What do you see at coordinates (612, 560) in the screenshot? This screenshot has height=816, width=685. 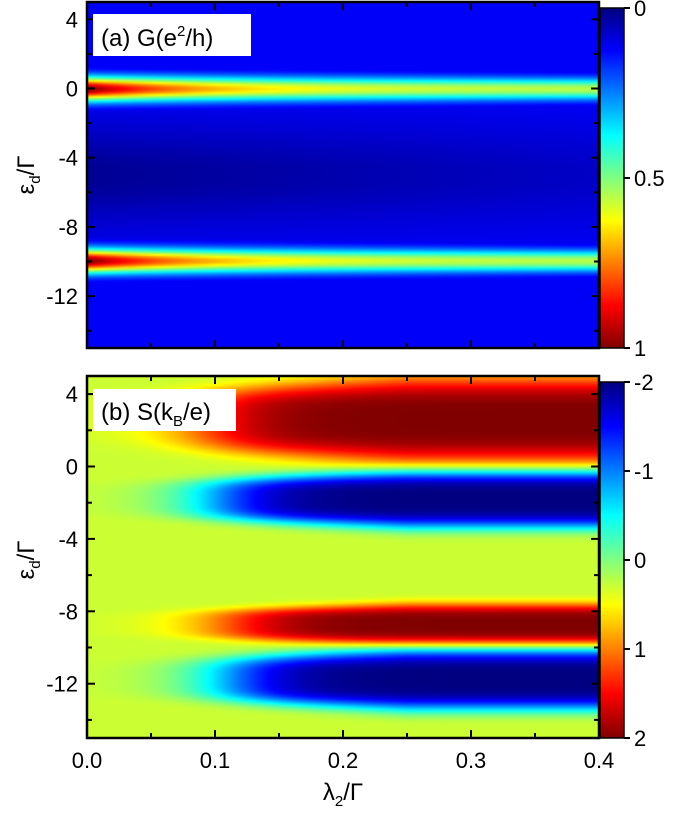 I see `colorbar-b-fill` at bounding box center [612, 560].